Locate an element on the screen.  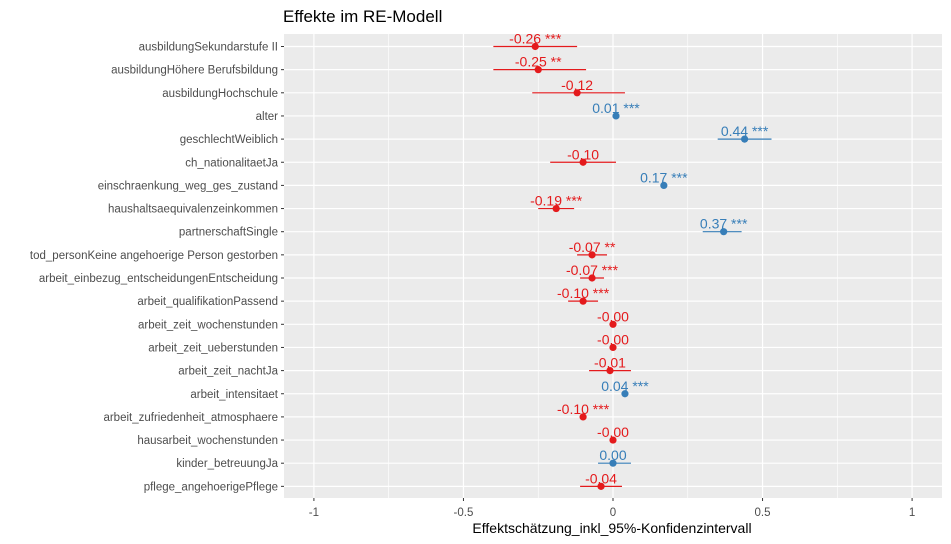
estimate-label: -0.01 is located at coordinates (610, 363).